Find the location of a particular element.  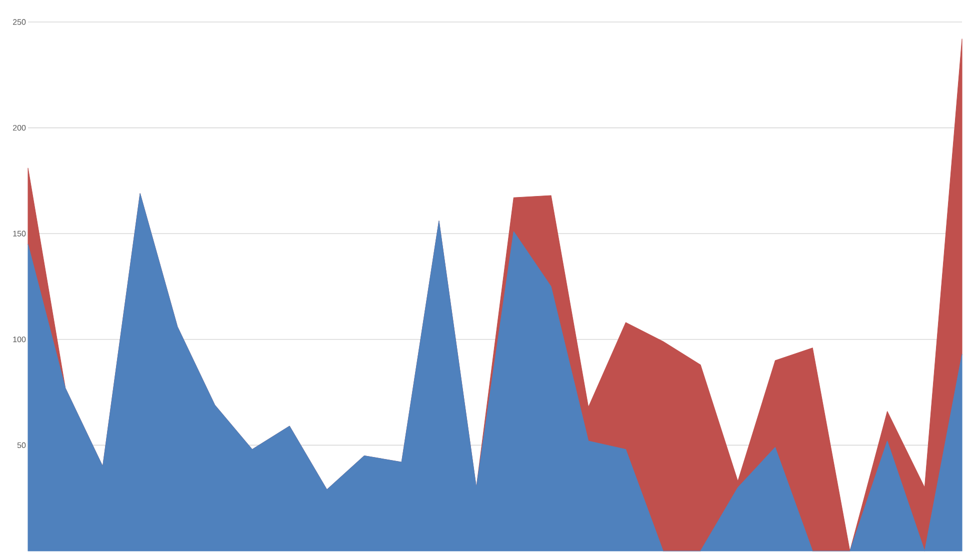

y-tick-label: 150 is located at coordinates (19, 233).